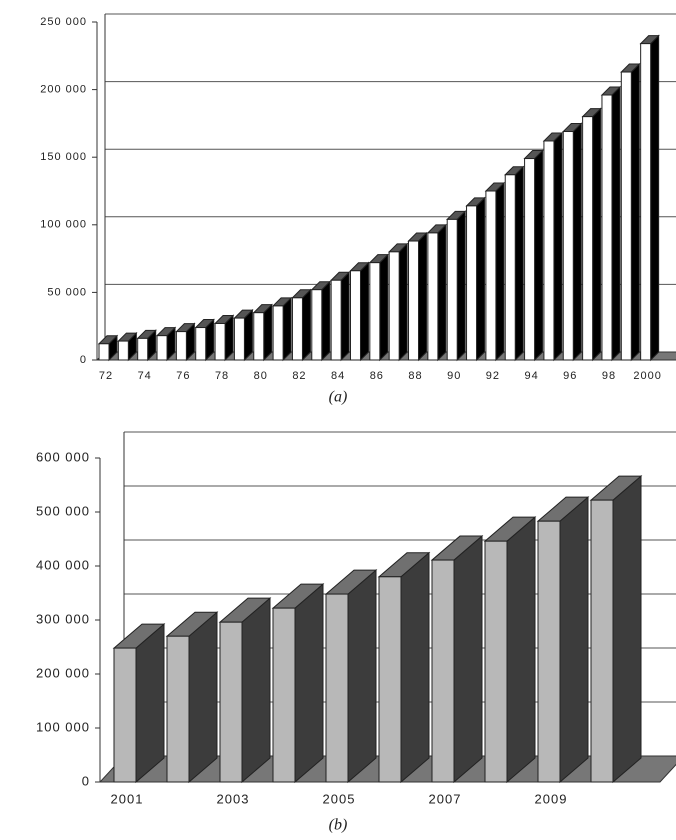 Image resolution: width=676 pixels, height=840 pixels. What do you see at coordinates (222, 376) in the screenshot?
I see `x-tick-label: 78` at bounding box center [222, 376].